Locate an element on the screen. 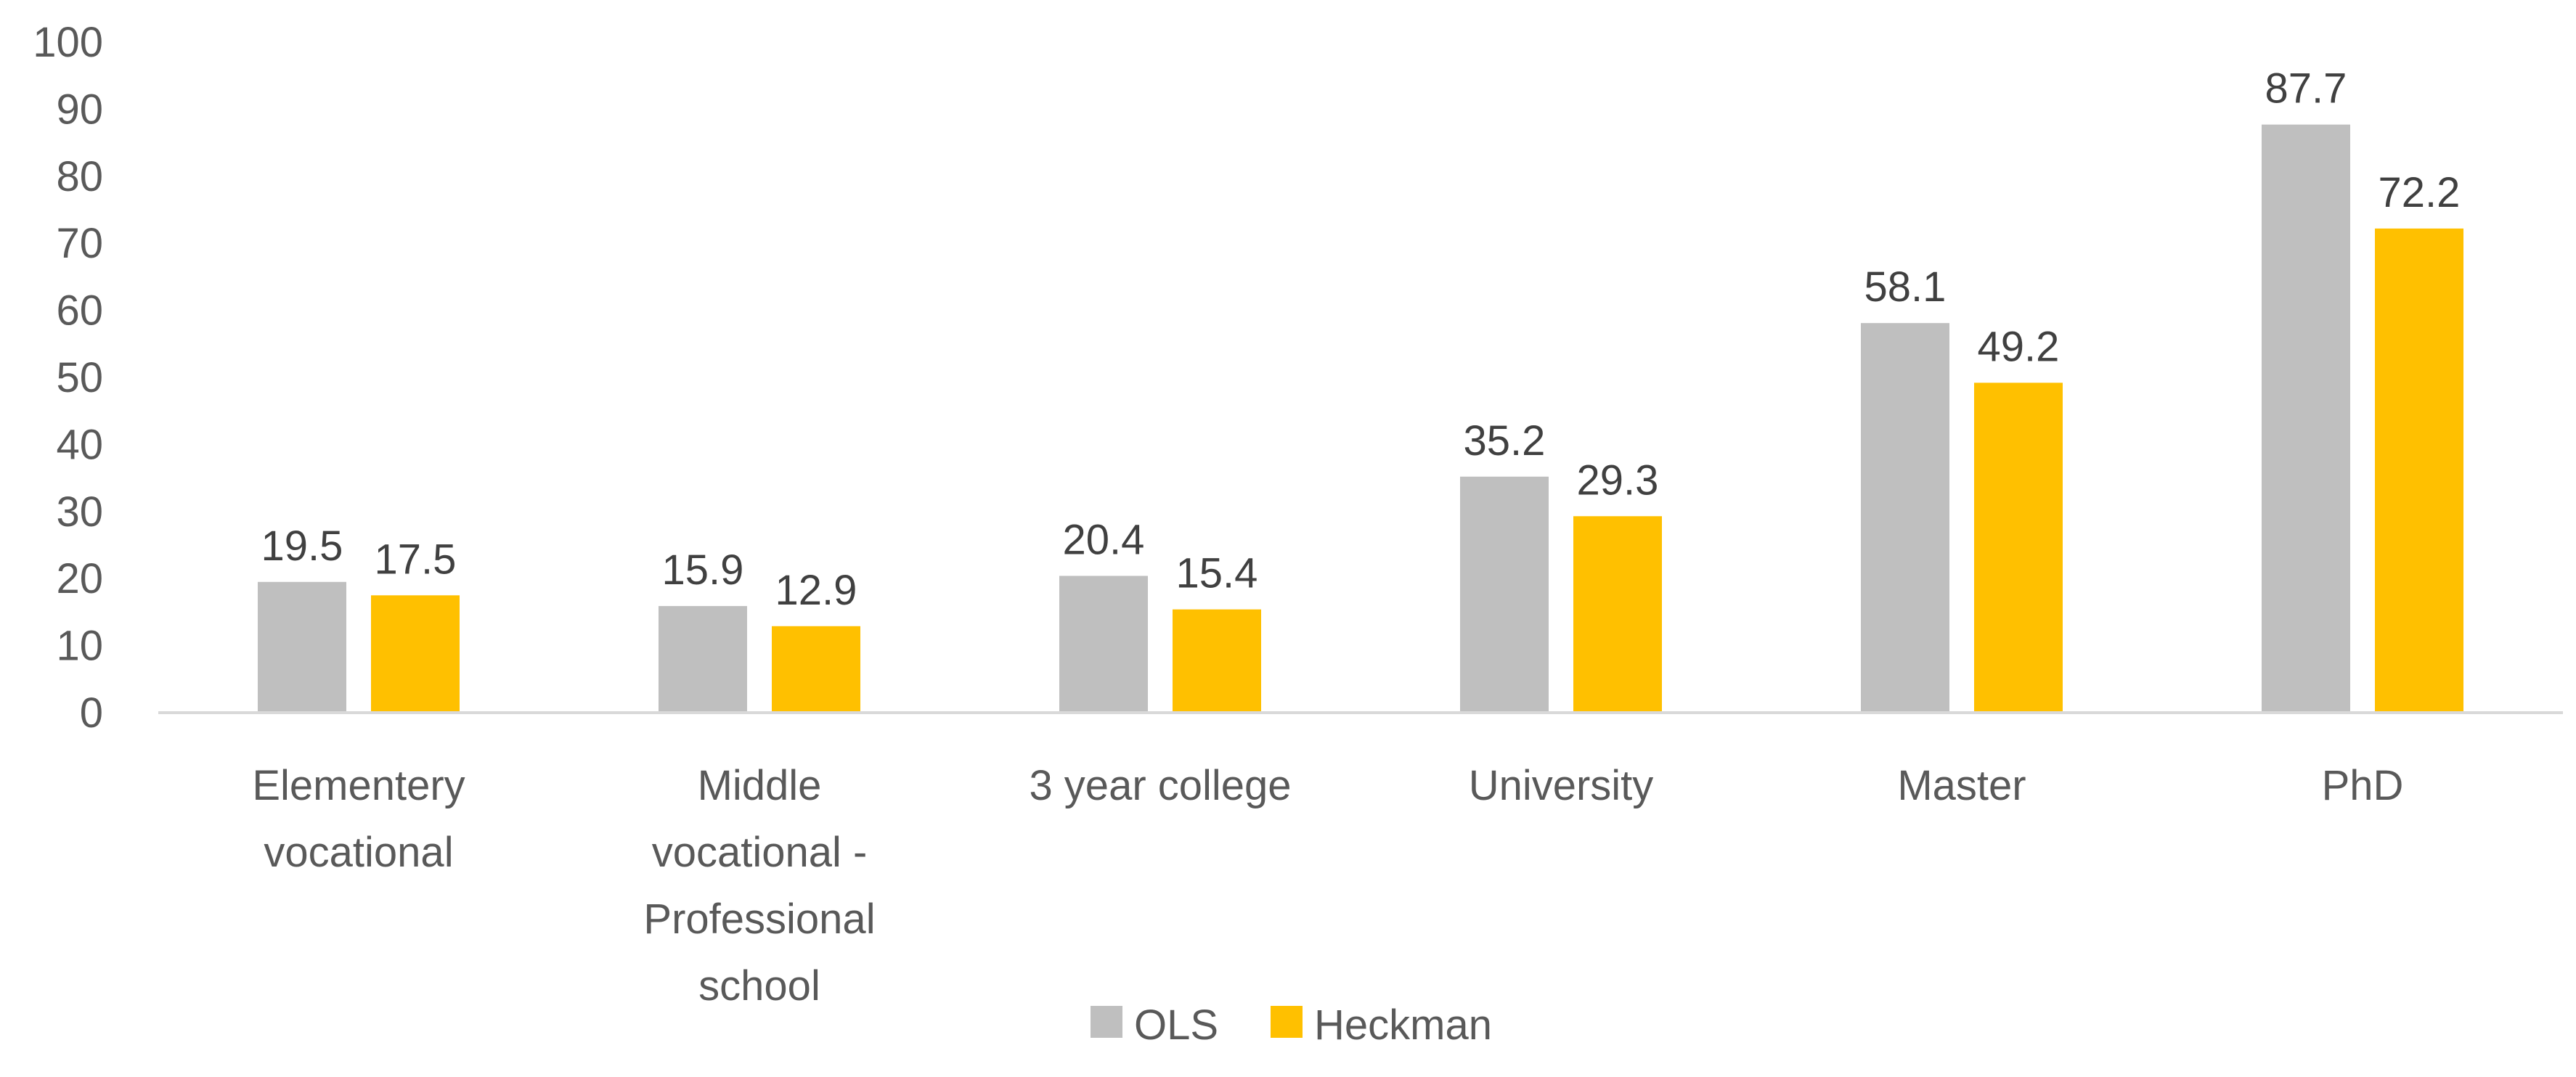  data-label-heckman: 15.4 is located at coordinates (1217, 573).